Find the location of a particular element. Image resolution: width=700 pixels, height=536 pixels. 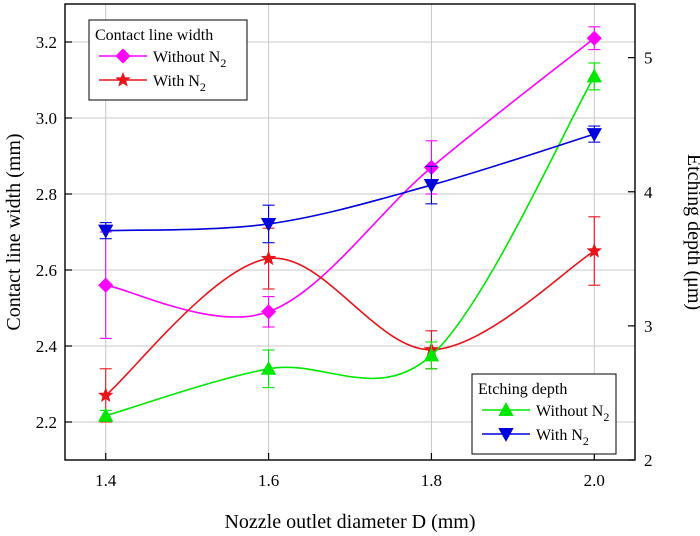

y-tick-label-left: 3.0 is located at coordinates (46, 118).